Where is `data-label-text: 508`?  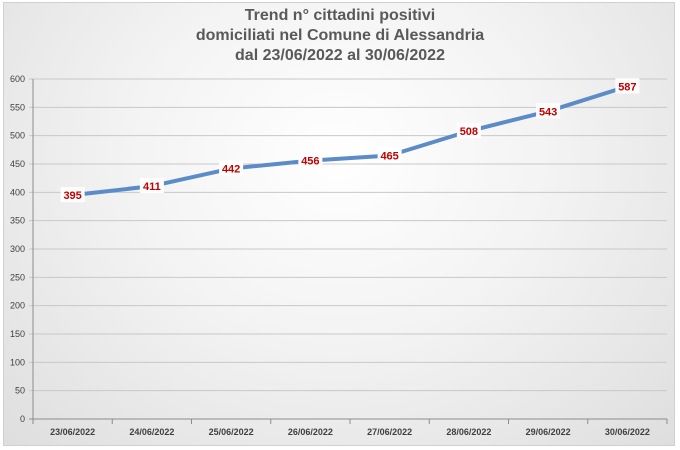
data-label-text: 508 is located at coordinates (469, 132).